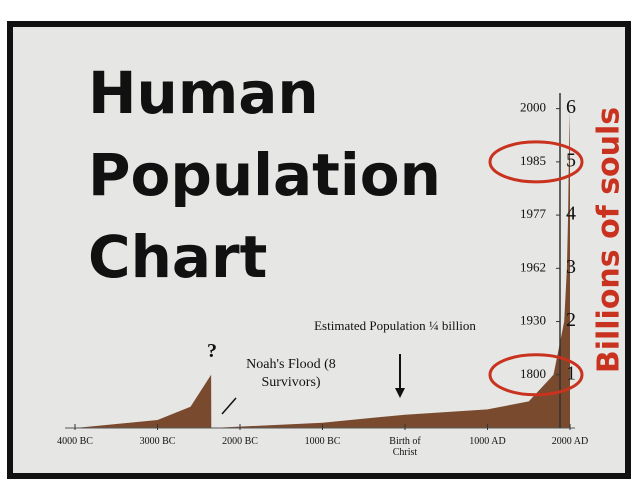 Image resolution: width=638 pixels, height=485 pixels. Describe the element at coordinates (533, 266) in the screenshot. I see `y-tick-year: 1962` at that location.